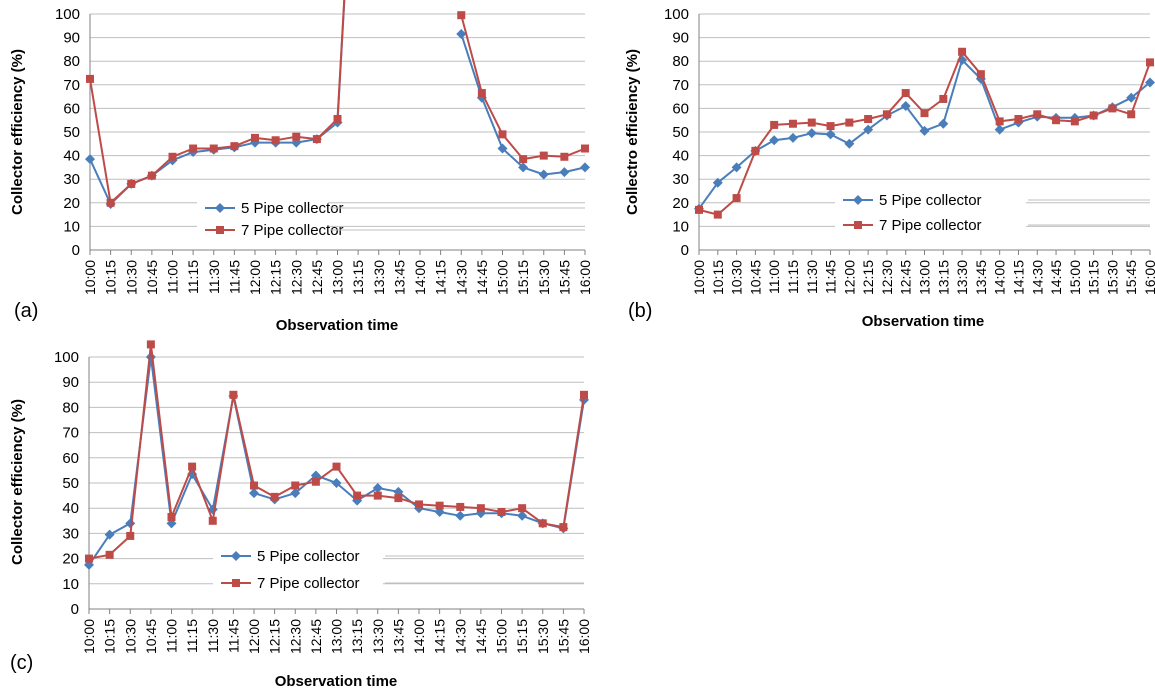 This screenshot has height=692, width=1155. What do you see at coordinates (482, 277) in the screenshot?
I see `x-tick-label: 14:45` at bounding box center [482, 277].